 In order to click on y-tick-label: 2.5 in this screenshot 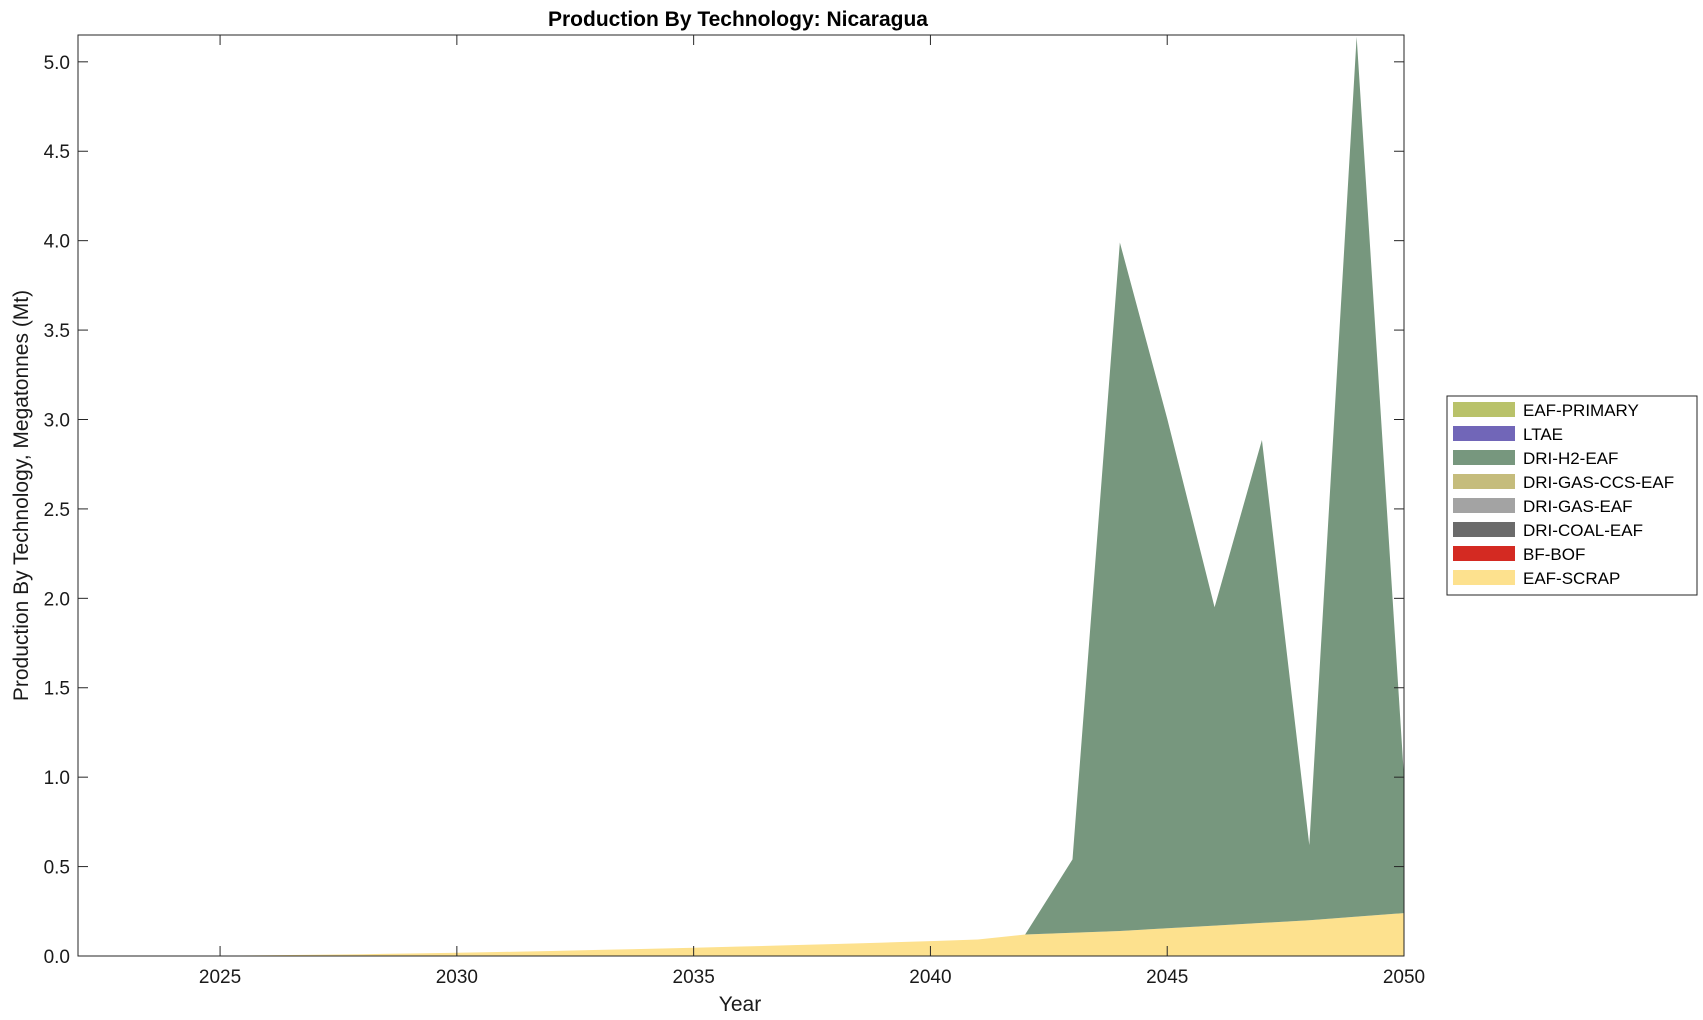, I will do `click(57, 510)`.